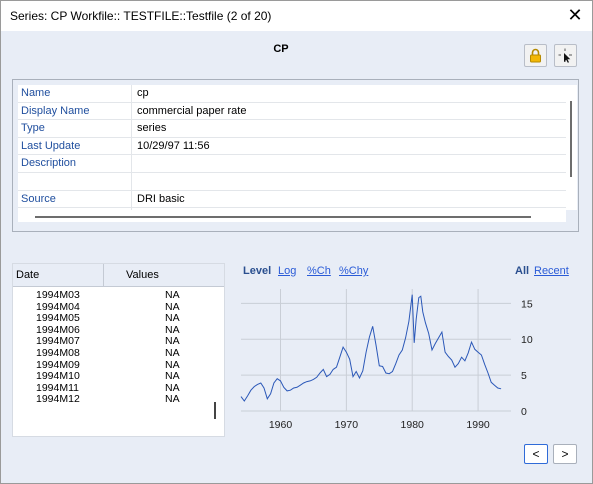 This screenshot has width=593, height=484. What do you see at coordinates (58, 376) in the screenshot?
I see `list-item-date: 1994M10` at bounding box center [58, 376].